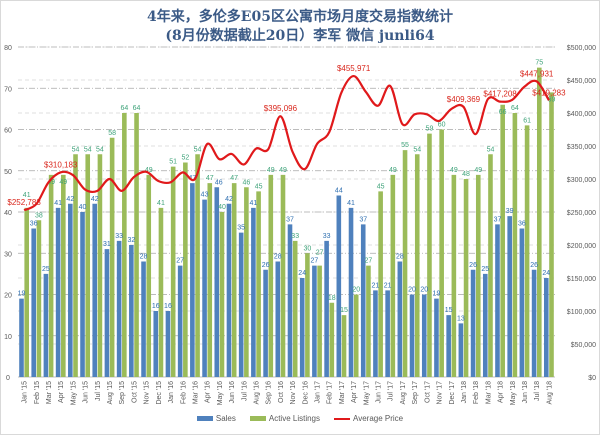 The width and height of the screenshot is (600, 435). What do you see at coordinates (216, 418) in the screenshot?
I see `legend-sales: Sales` at bounding box center [216, 418].